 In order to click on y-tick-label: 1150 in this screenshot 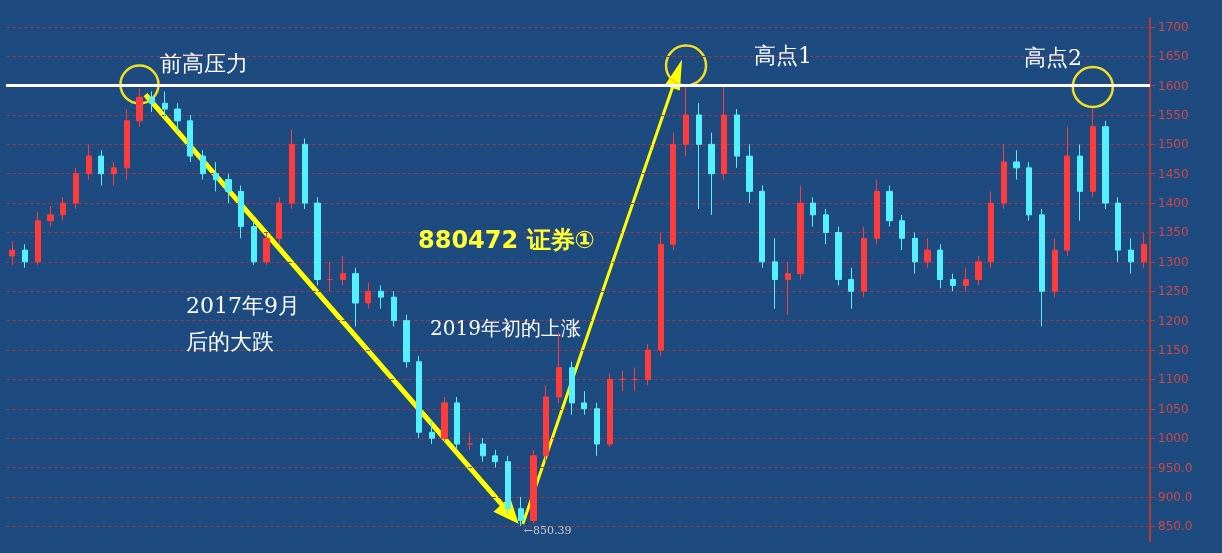, I will do `click(1173, 350)`.